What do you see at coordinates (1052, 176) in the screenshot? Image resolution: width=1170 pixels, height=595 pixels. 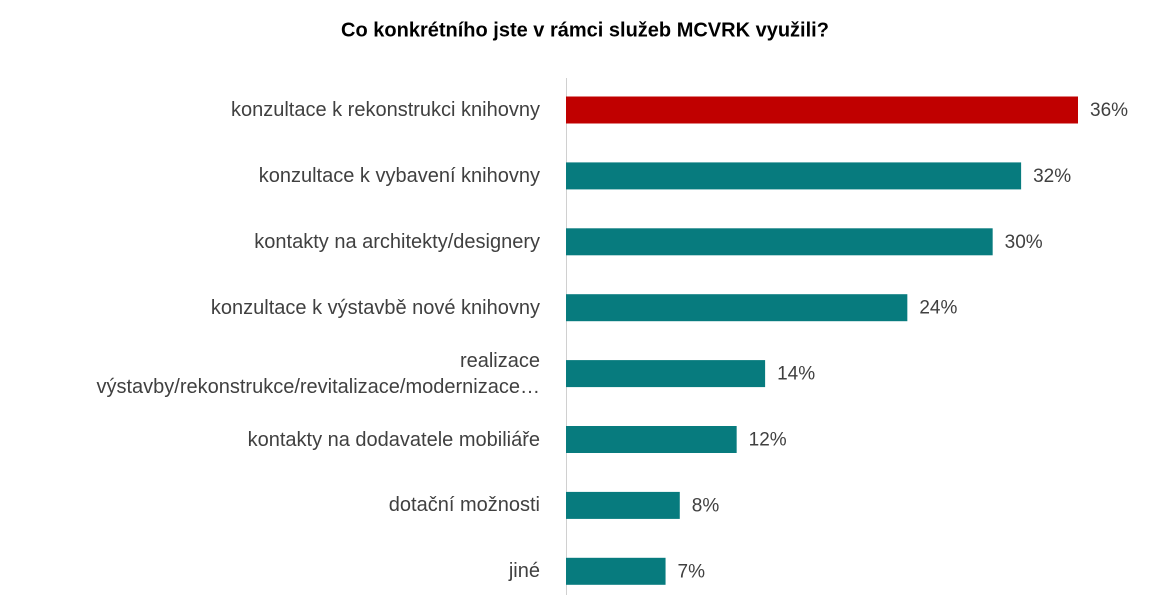 I see `value-label: 32%` at bounding box center [1052, 176].